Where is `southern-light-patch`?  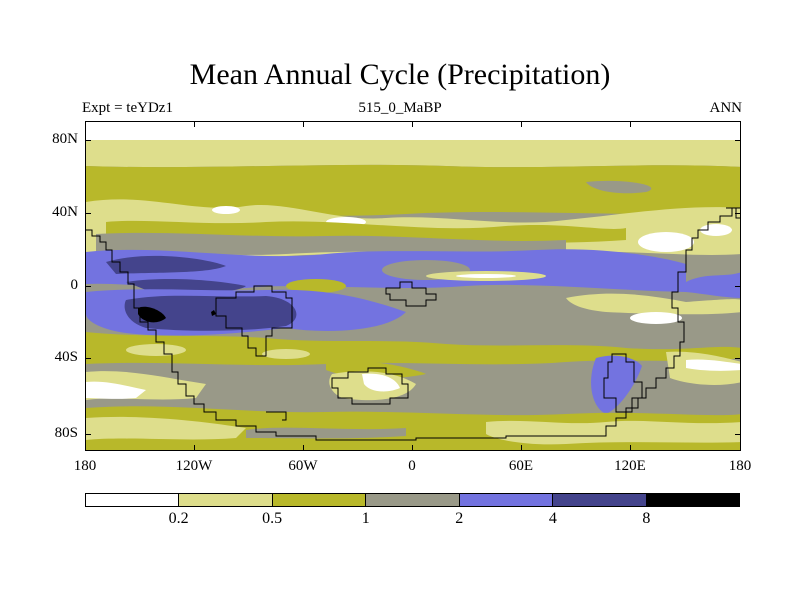
southern-light-patch is located at coordinates (653, 304).